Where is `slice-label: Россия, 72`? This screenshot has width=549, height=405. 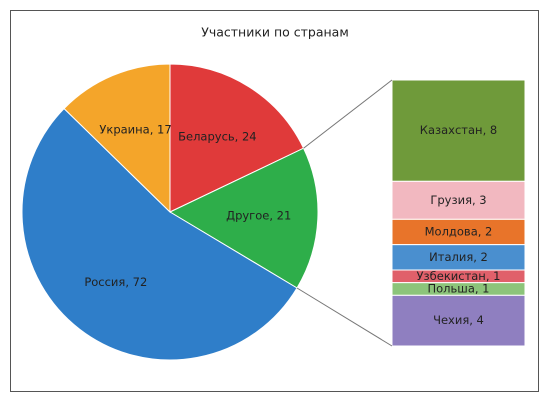 slice-label: Россия, 72 is located at coordinates (115, 282).